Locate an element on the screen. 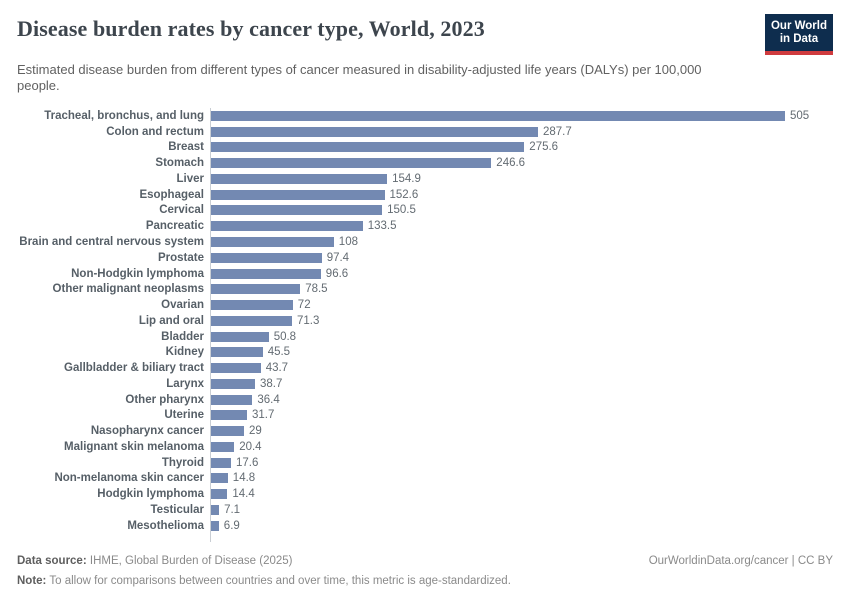 The height and width of the screenshot is (600, 850). value-label: 78.5 is located at coordinates (316, 289).